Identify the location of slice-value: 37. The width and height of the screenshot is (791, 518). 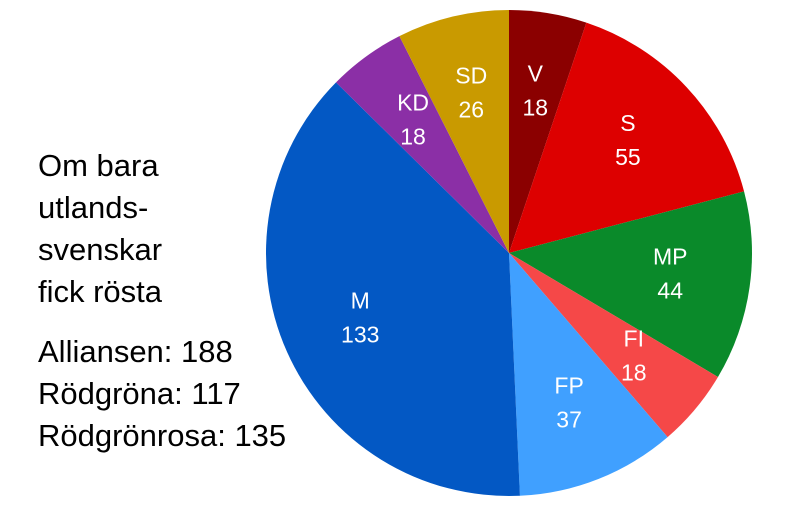
(569, 419).